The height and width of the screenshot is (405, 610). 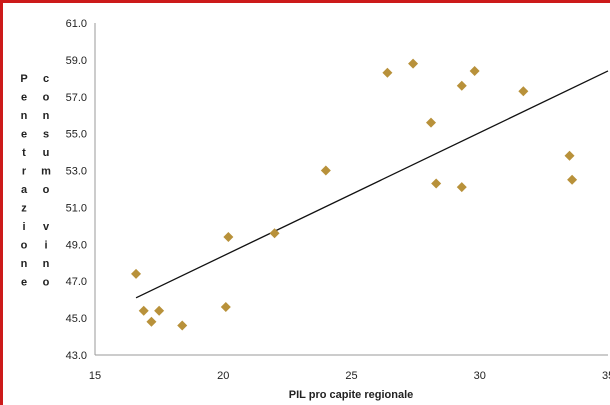 What do you see at coordinates (76, 135) in the screenshot?
I see `y-tick-label: 55.0` at bounding box center [76, 135].